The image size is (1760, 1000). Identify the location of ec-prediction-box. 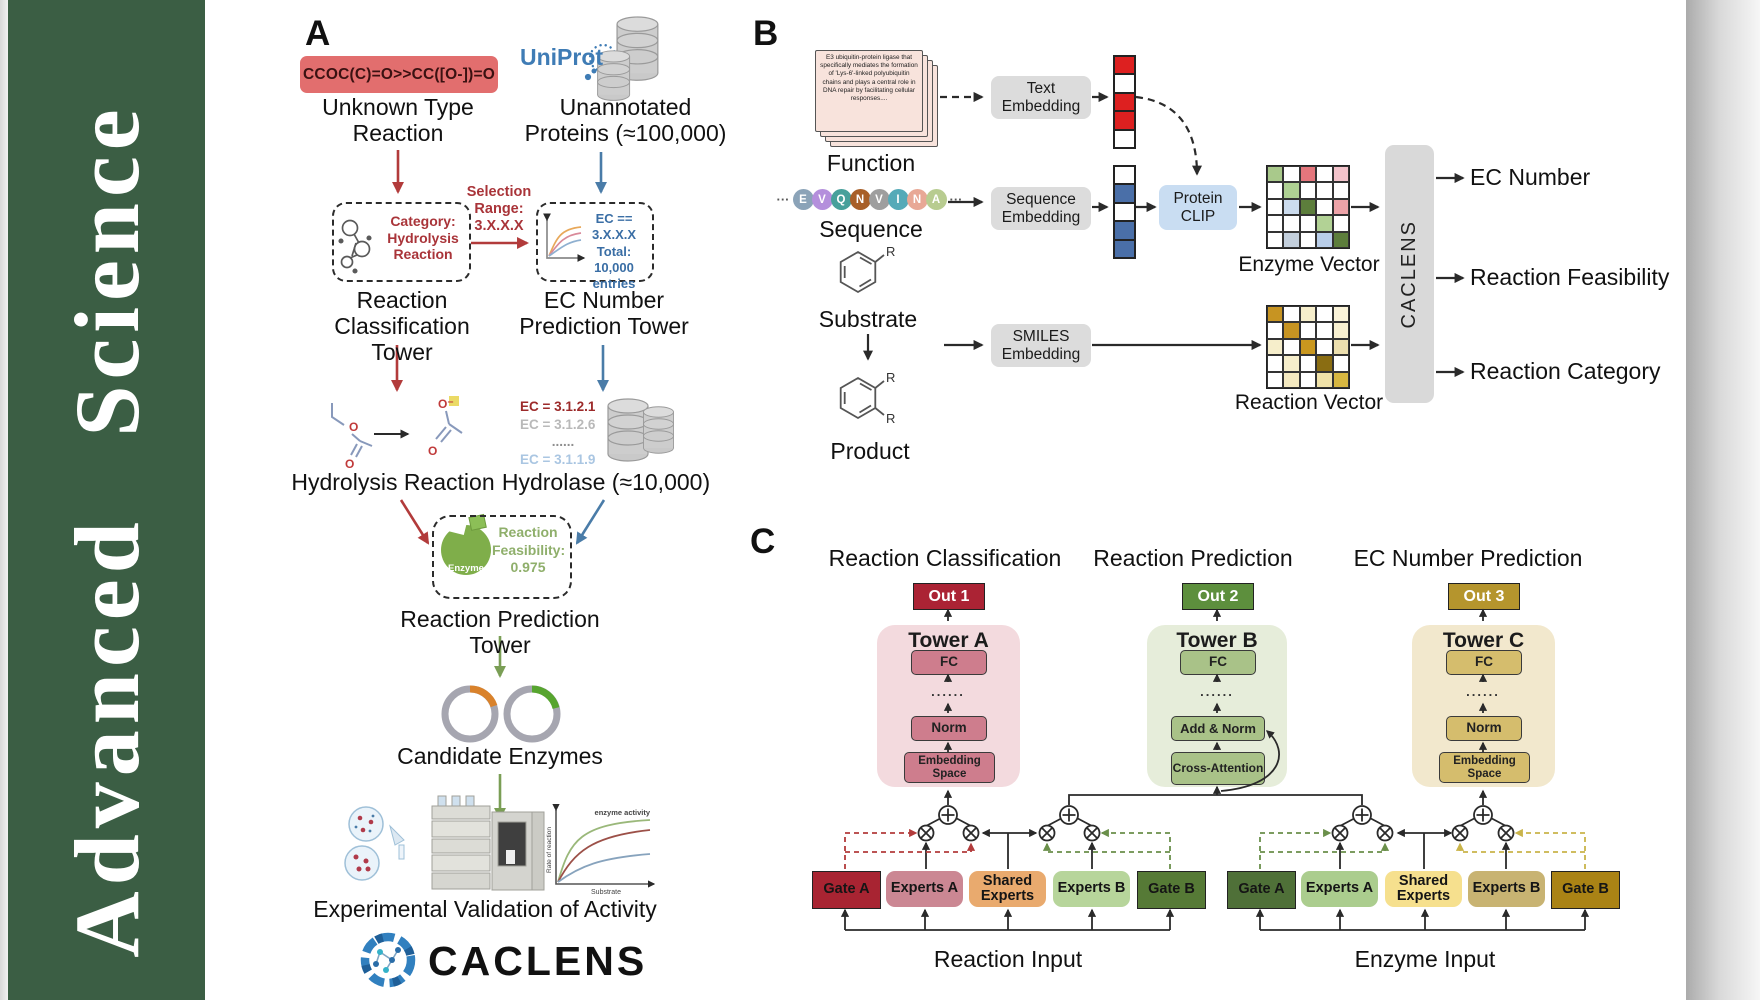
(595, 242).